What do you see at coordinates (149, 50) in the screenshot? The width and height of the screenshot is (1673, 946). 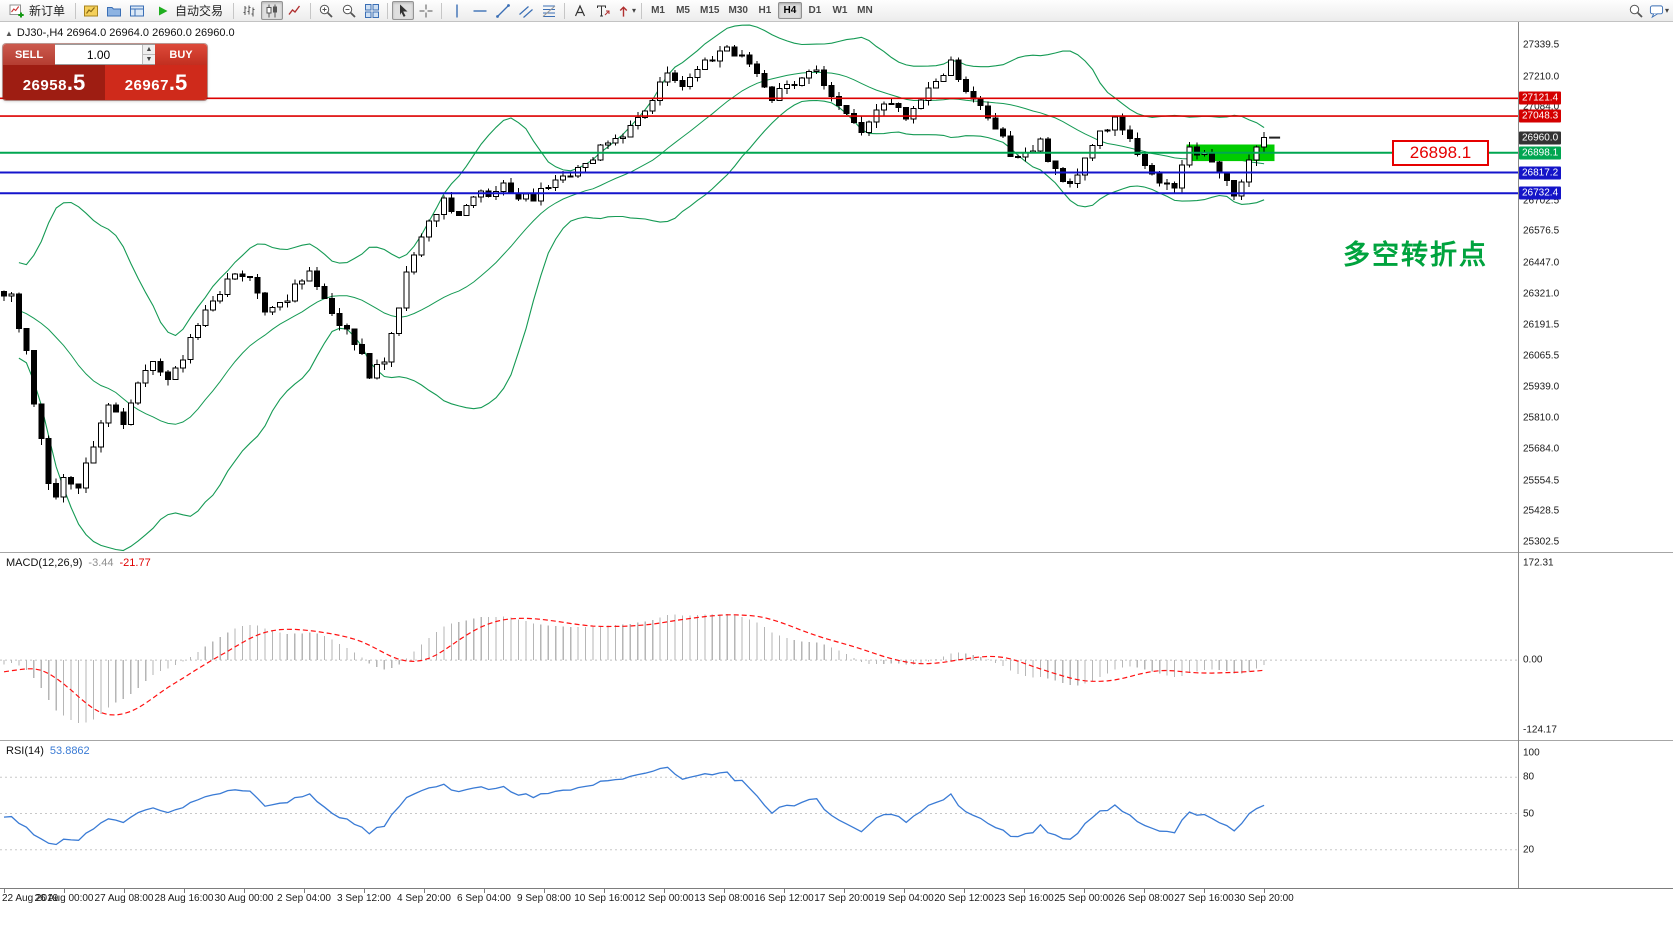 I see `volume-increase-button: ▲` at bounding box center [149, 50].